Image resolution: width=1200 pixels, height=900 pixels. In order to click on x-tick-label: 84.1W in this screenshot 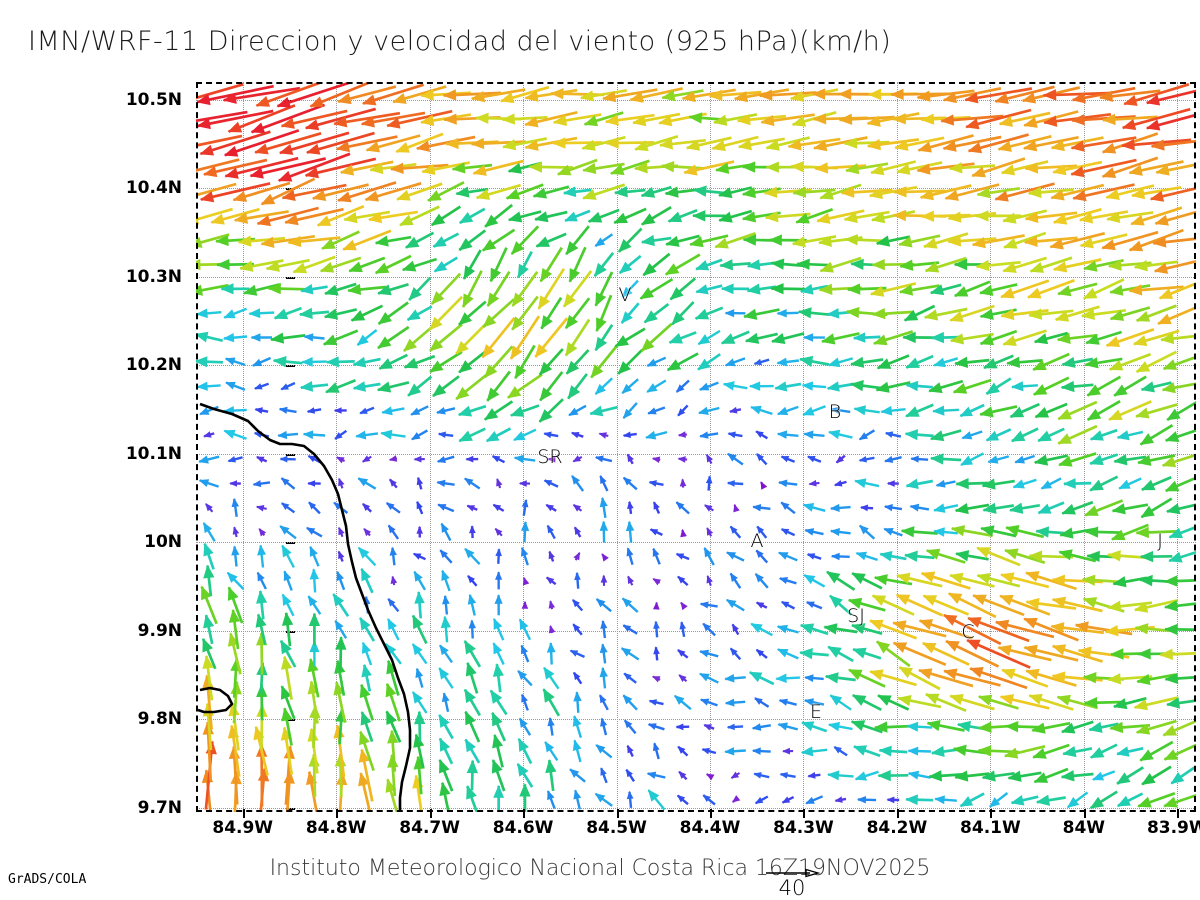, I will do `click(990, 828)`.